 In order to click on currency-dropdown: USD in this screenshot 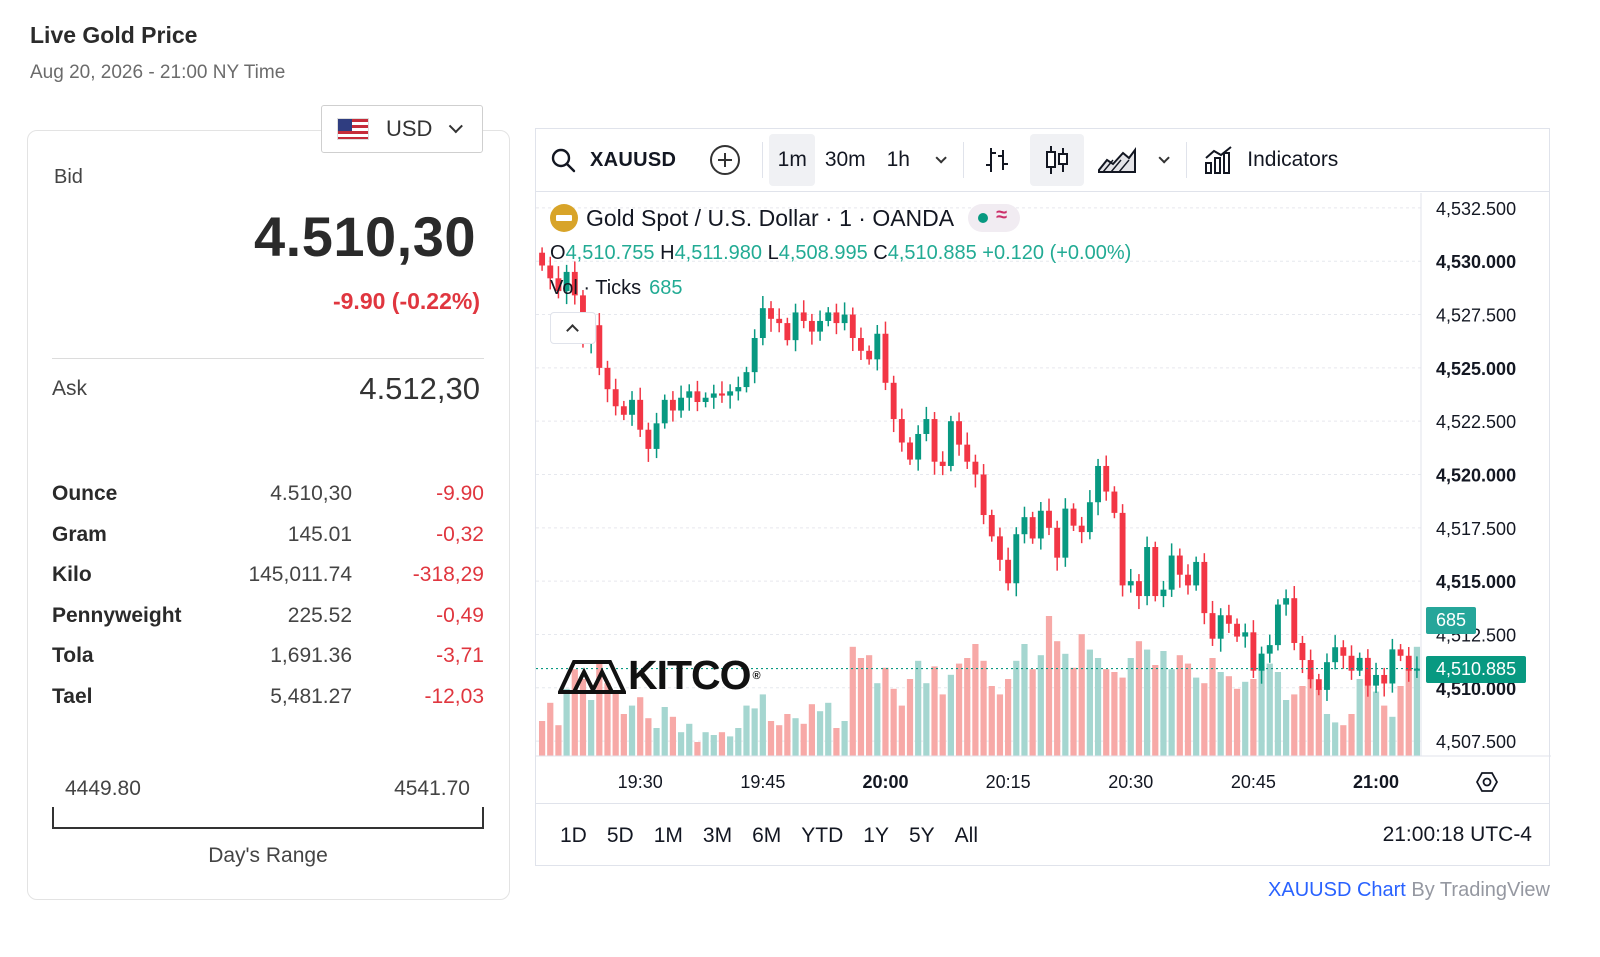, I will do `click(402, 129)`.